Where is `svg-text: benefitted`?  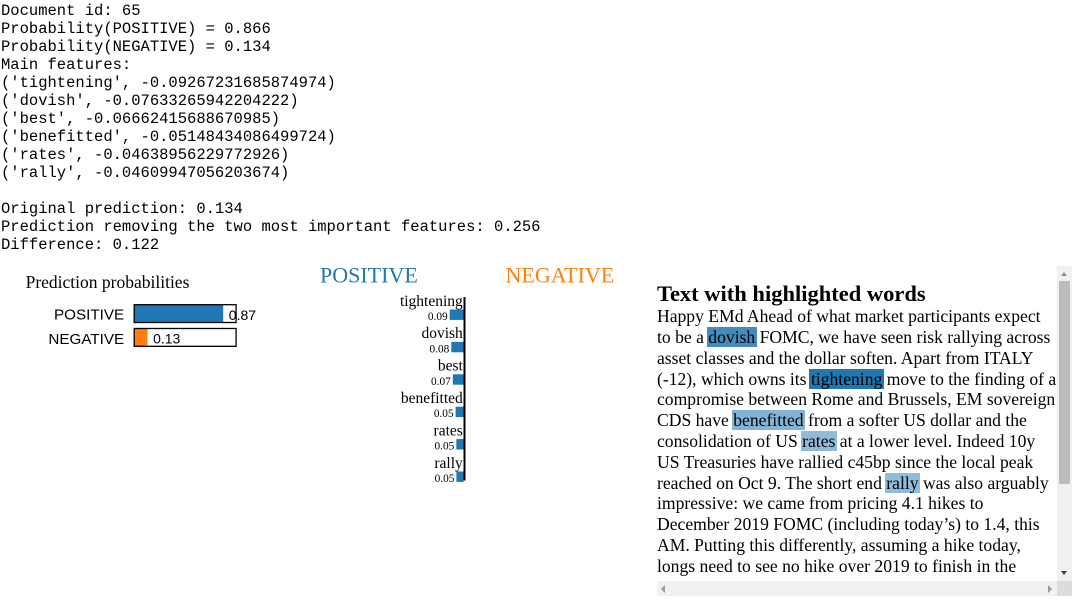 svg-text: benefitted is located at coordinates (432, 398).